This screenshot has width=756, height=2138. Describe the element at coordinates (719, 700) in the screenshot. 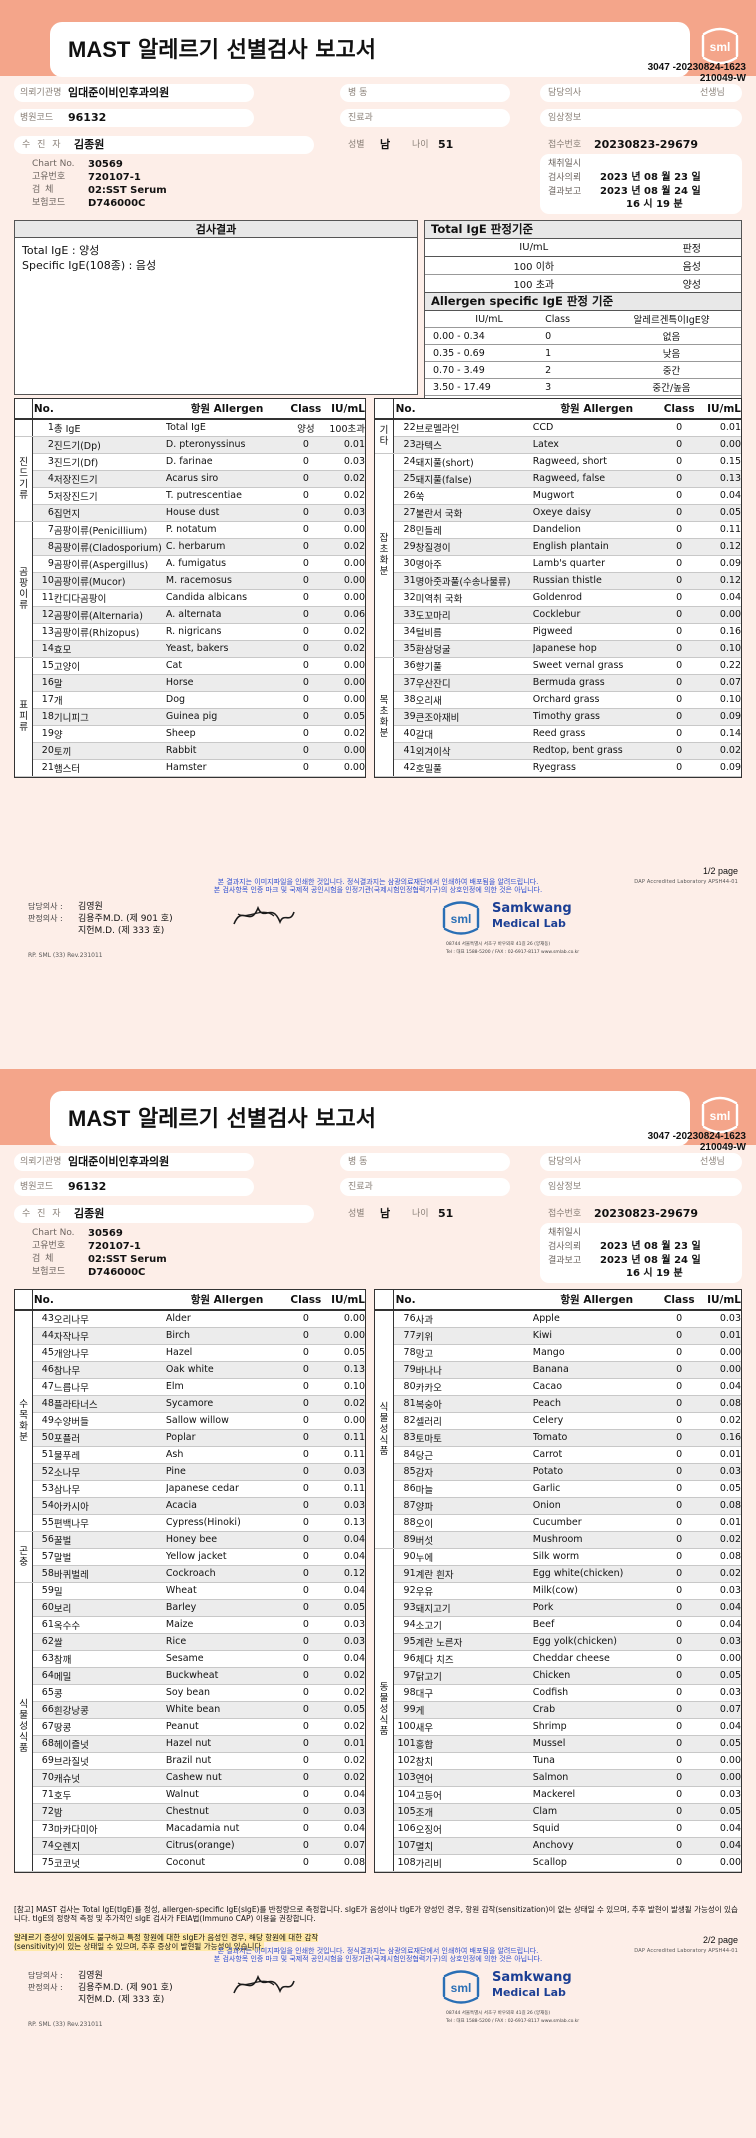

I see `allergen-iu: 0.10` at that location.